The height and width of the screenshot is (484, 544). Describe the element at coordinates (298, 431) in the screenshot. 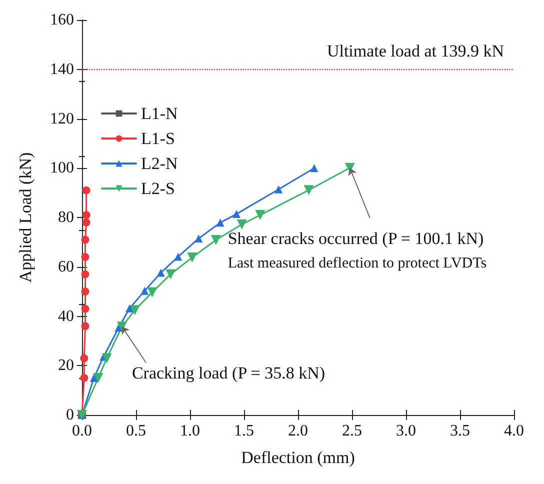

I see `x-tick-label: 2.0` at that location.